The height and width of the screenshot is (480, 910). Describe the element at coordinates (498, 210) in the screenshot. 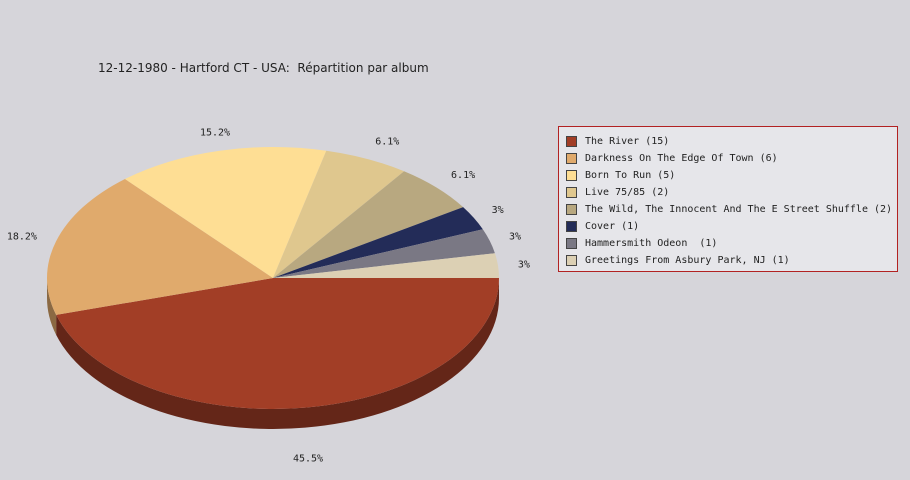

I see `pie-percent-label-5: 3%` at that location.